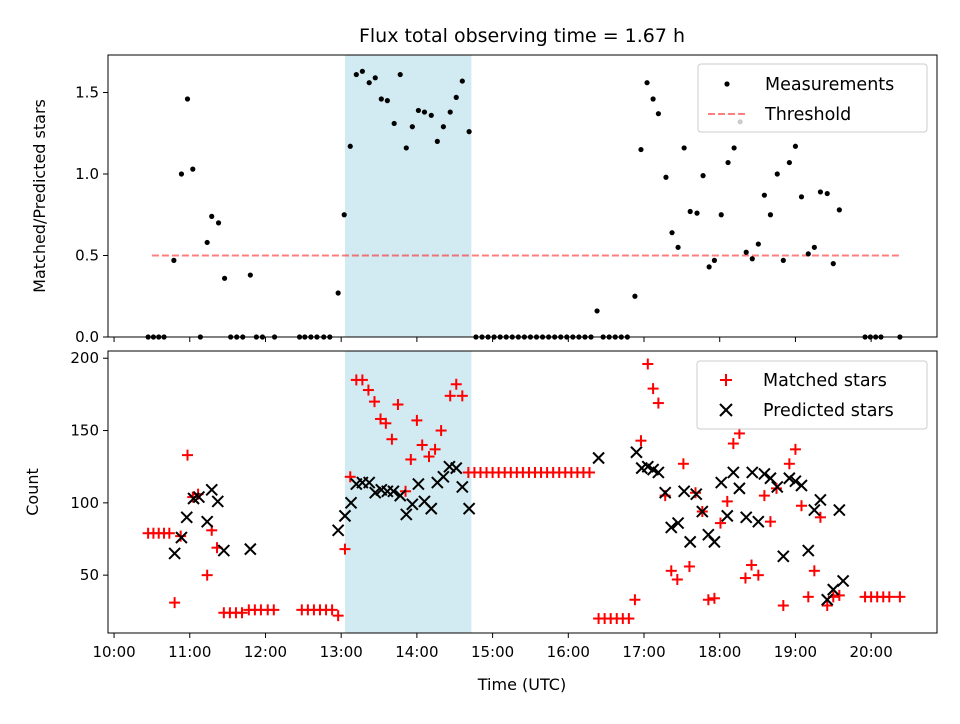  Describe the element at coordinates (795, 652) in the screenshot. I see `x-tick-label: 19:00` at that location.